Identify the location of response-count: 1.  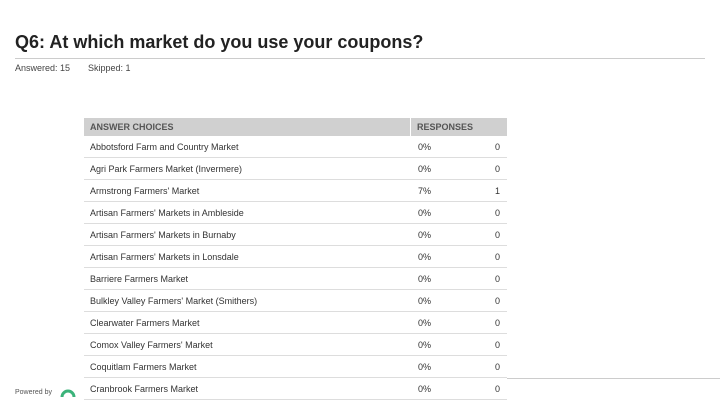
(497, 191).